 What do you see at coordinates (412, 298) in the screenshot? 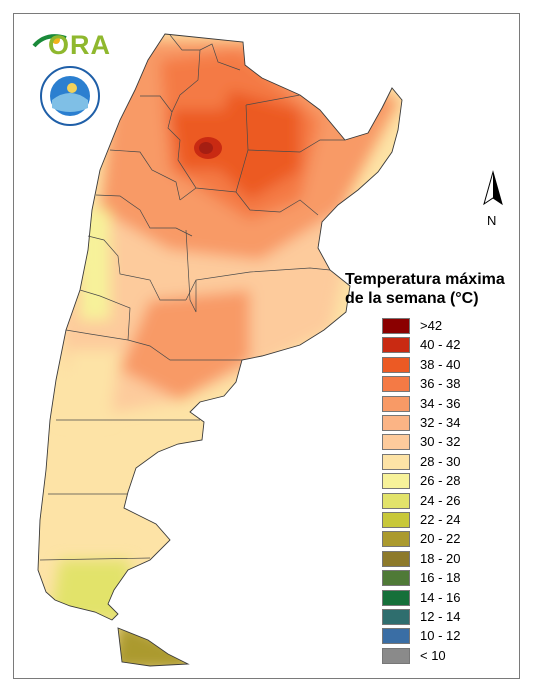
I see `legend-title-line2: de la semana (°C)` at bounding box center [412, 298].